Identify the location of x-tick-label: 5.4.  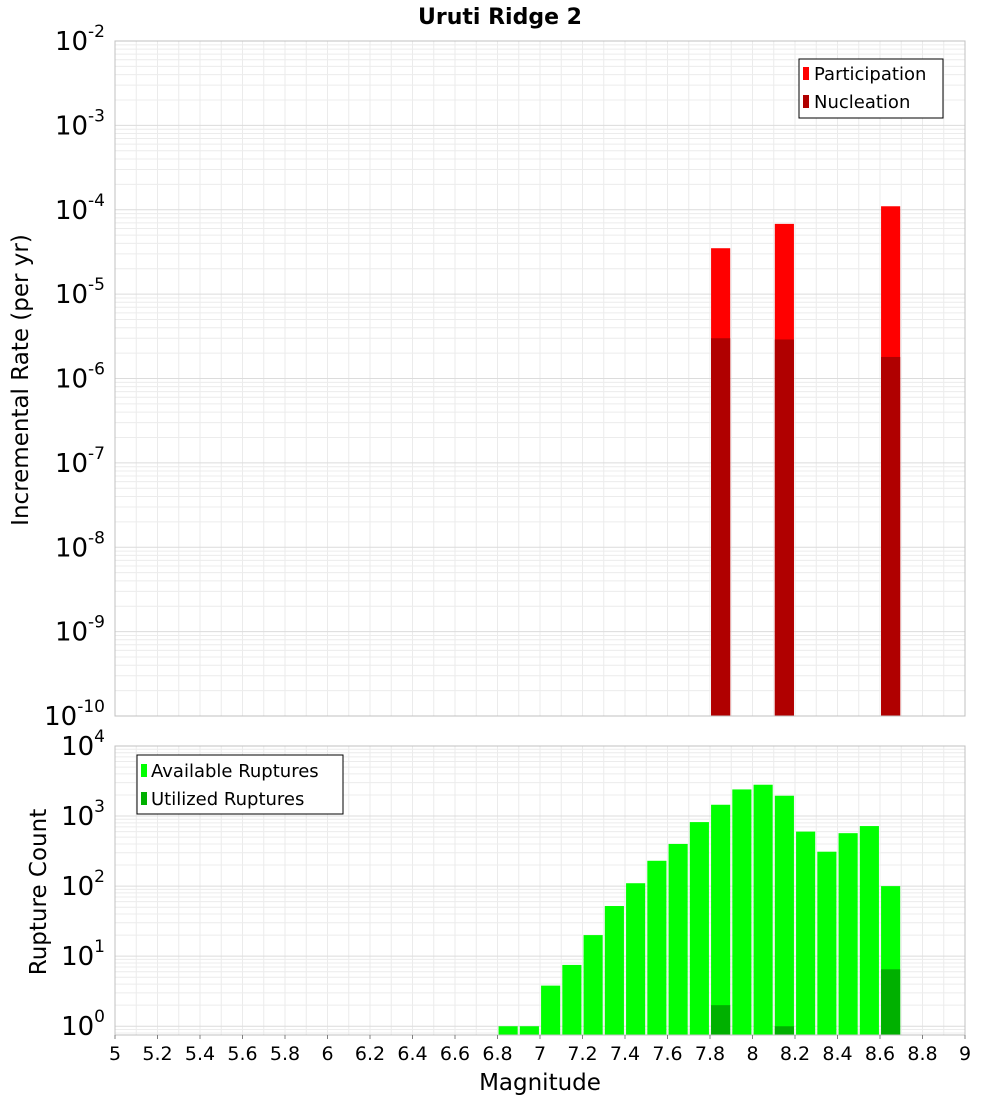
(200, 1054).